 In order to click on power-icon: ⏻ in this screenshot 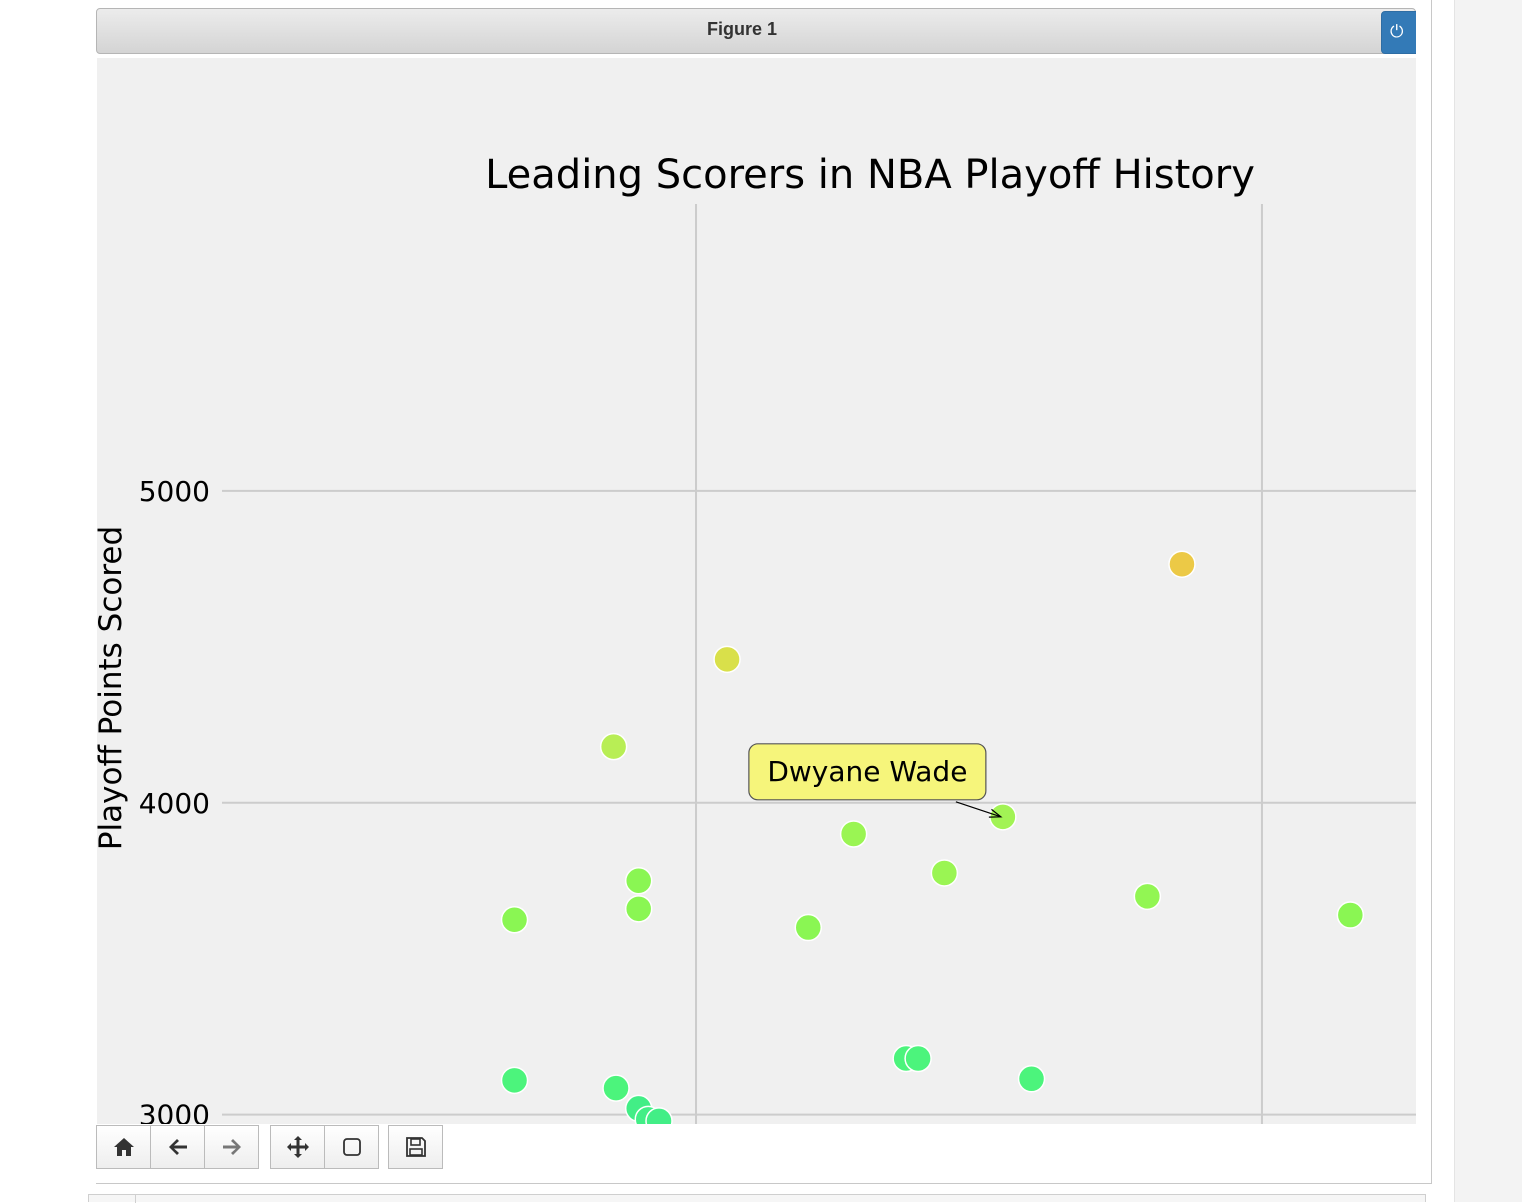, I will do `click(1397, 32)`.